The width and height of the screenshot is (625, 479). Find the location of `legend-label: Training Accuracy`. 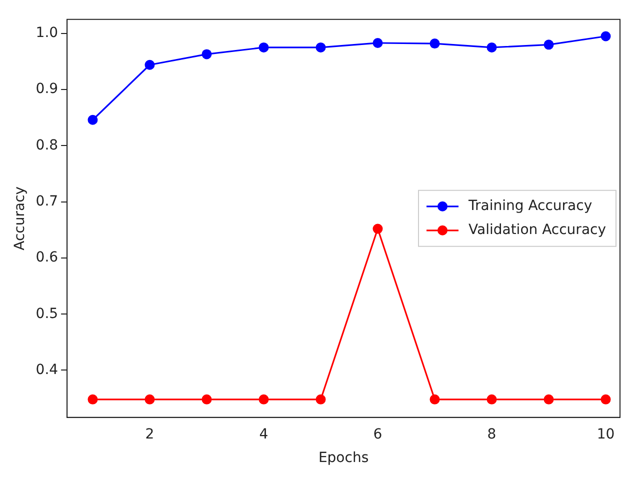

legend-label: Training Accuracy is located at coordinates (530, 206).